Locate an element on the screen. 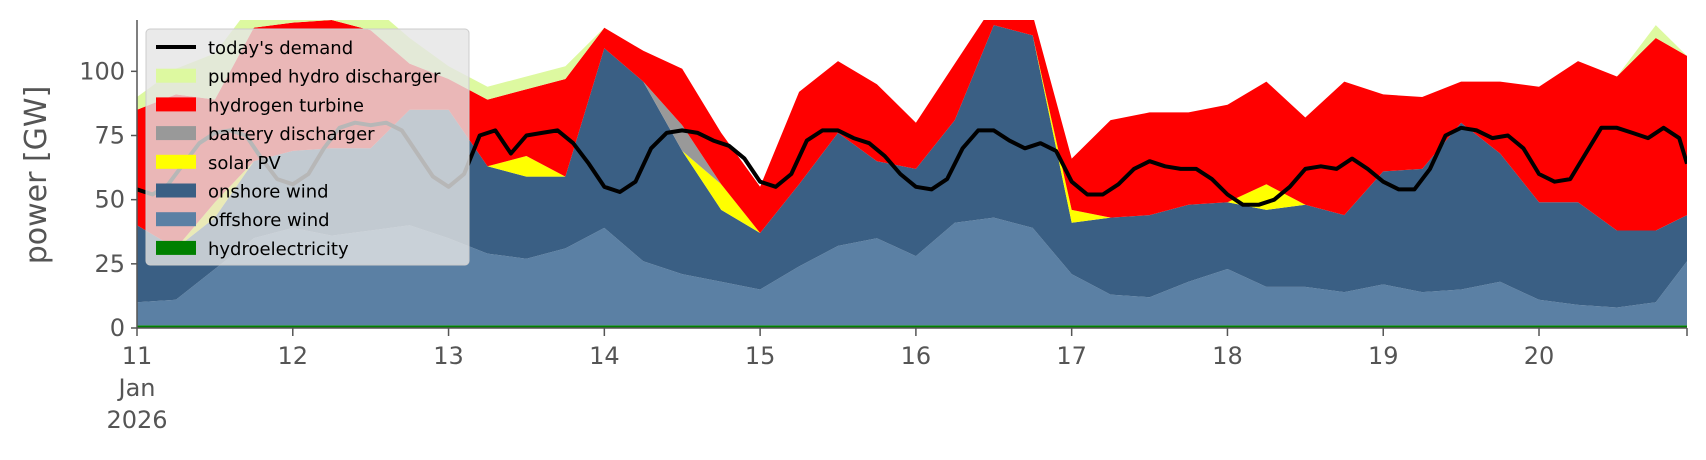 The image size is (1706, 460). x-tick-label: 13 is located at coordinates (448, 356).